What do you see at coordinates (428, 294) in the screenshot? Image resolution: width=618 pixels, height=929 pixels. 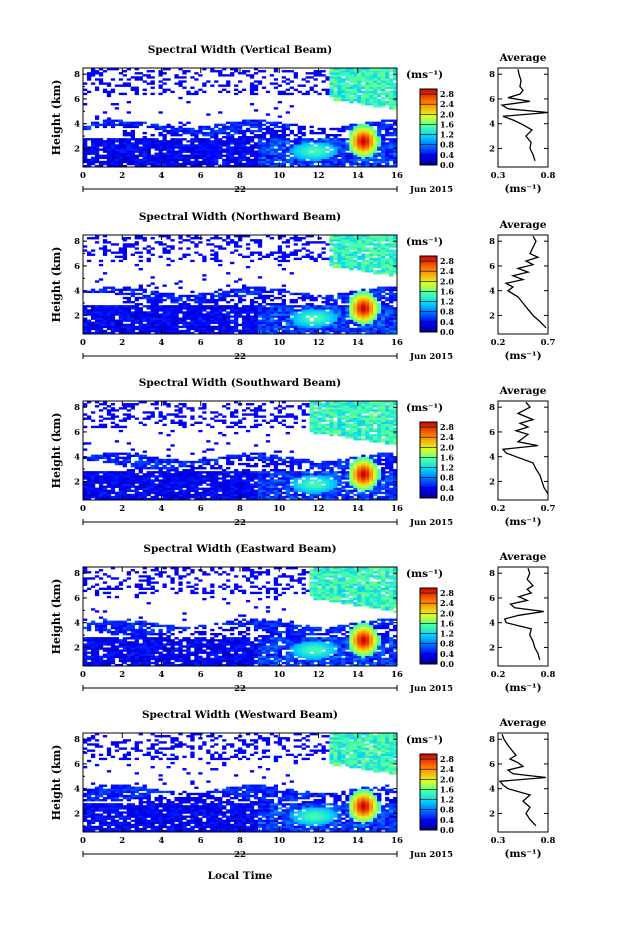 I see `colorbar` at bounding box center [428, 294].